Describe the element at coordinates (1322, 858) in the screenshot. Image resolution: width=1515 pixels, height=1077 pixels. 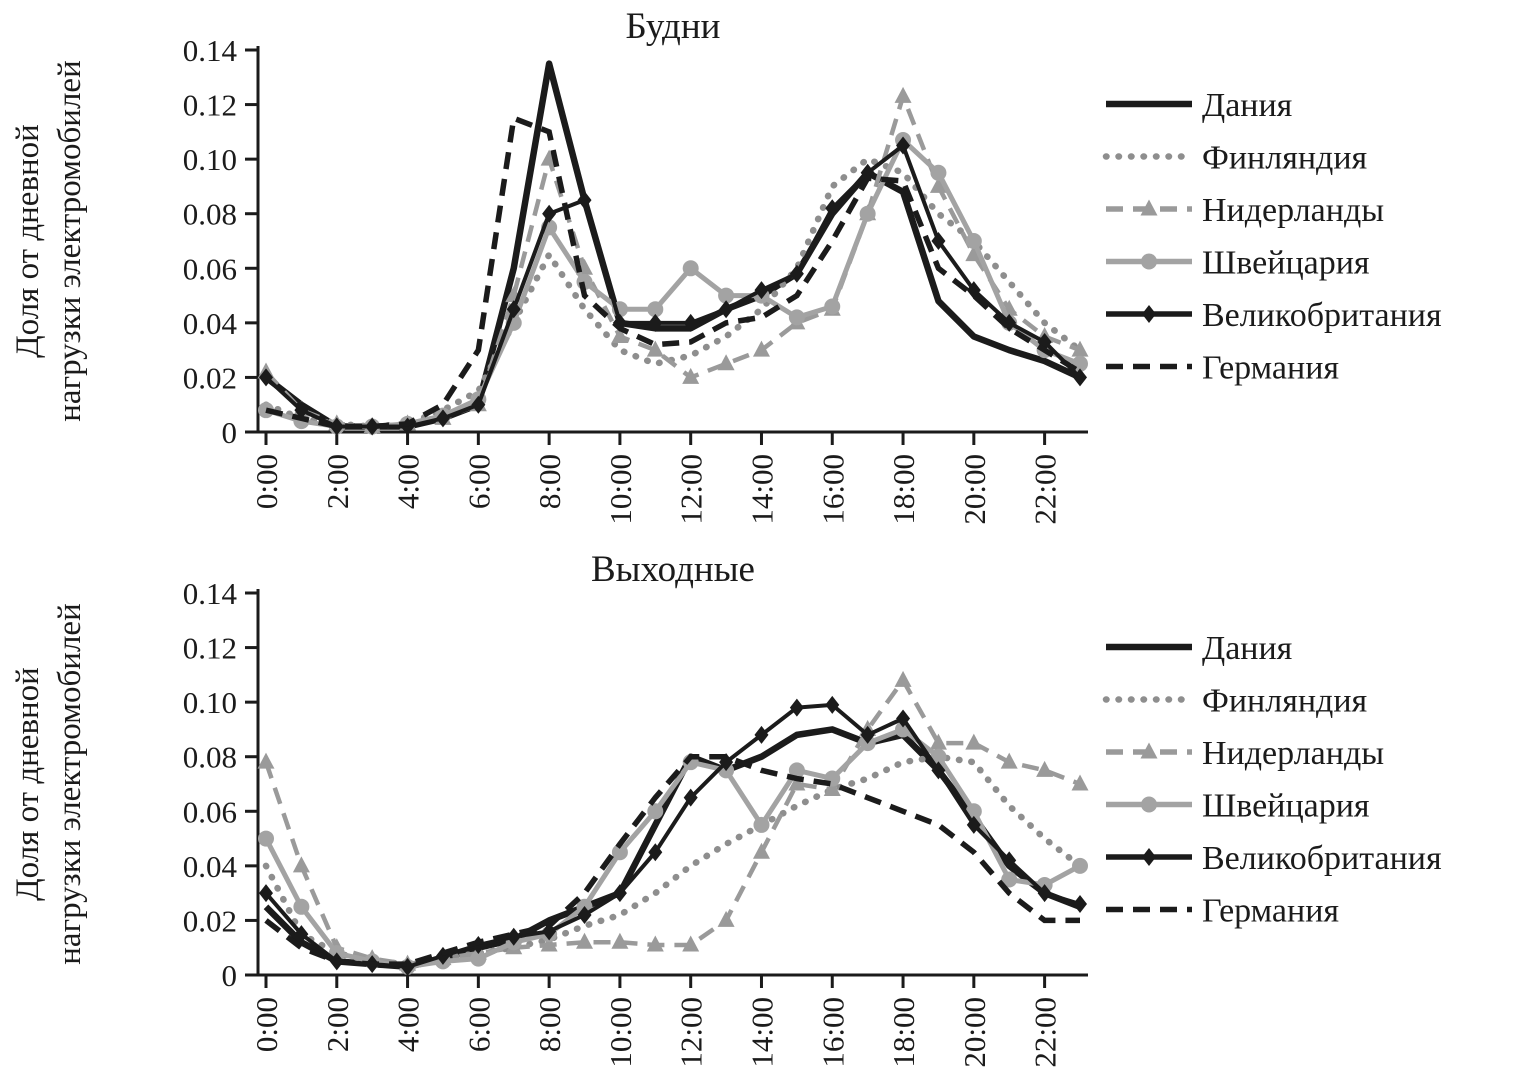
I see `legend-label: Великобритания` at that location.